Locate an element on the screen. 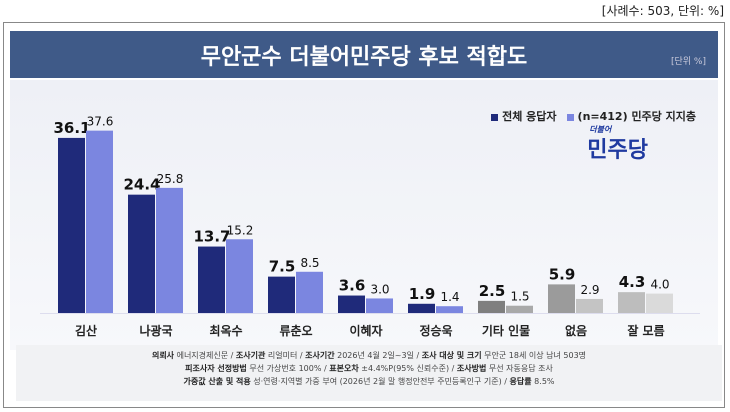  data-label: 1.4 is located at coordinates (449, 297).